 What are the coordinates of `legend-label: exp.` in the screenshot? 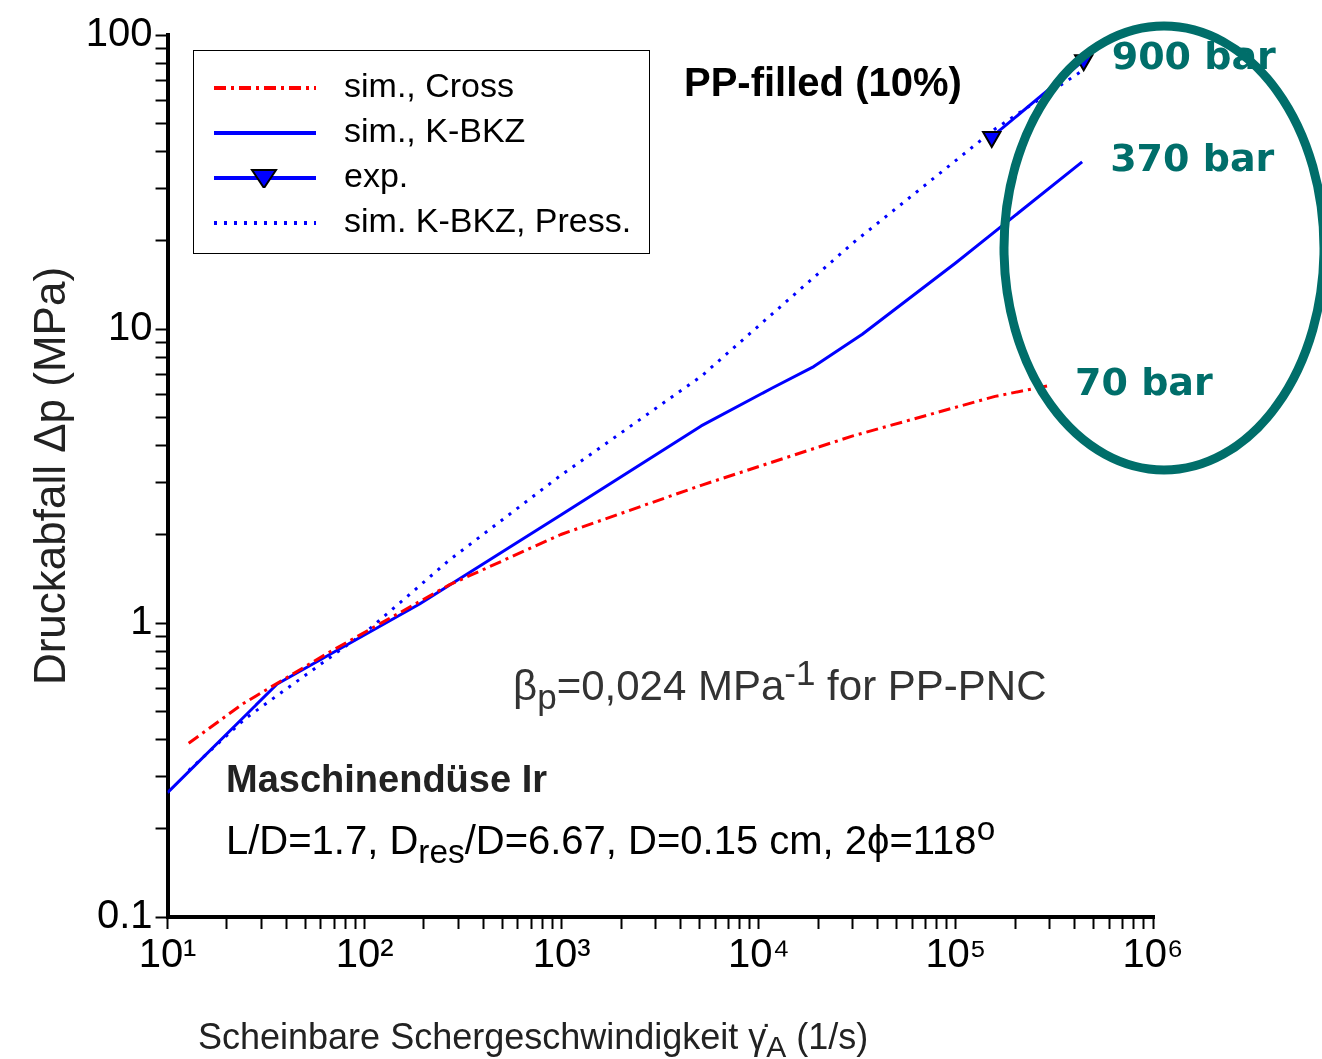 It's located at (376, 175).